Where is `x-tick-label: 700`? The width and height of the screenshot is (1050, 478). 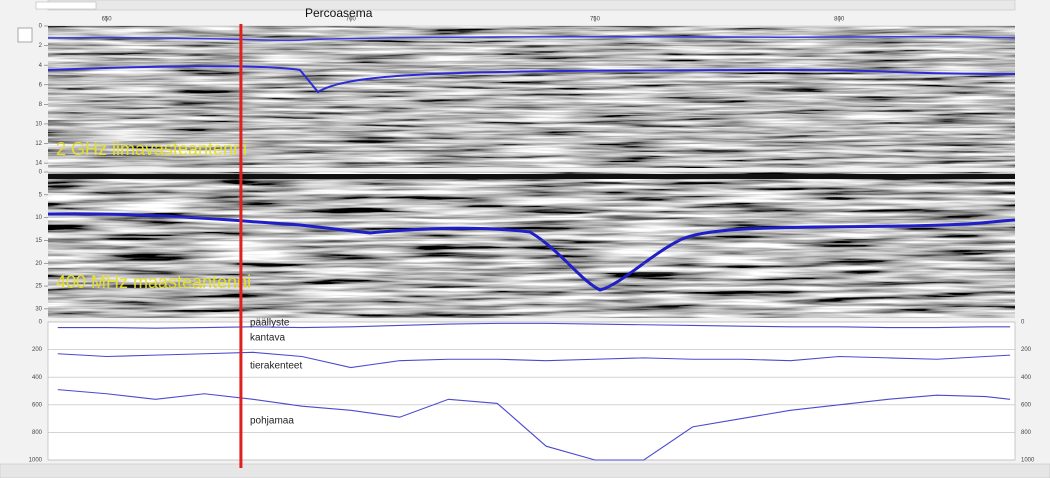
x-tick-label: 700 is located at coordinates (351, 20).